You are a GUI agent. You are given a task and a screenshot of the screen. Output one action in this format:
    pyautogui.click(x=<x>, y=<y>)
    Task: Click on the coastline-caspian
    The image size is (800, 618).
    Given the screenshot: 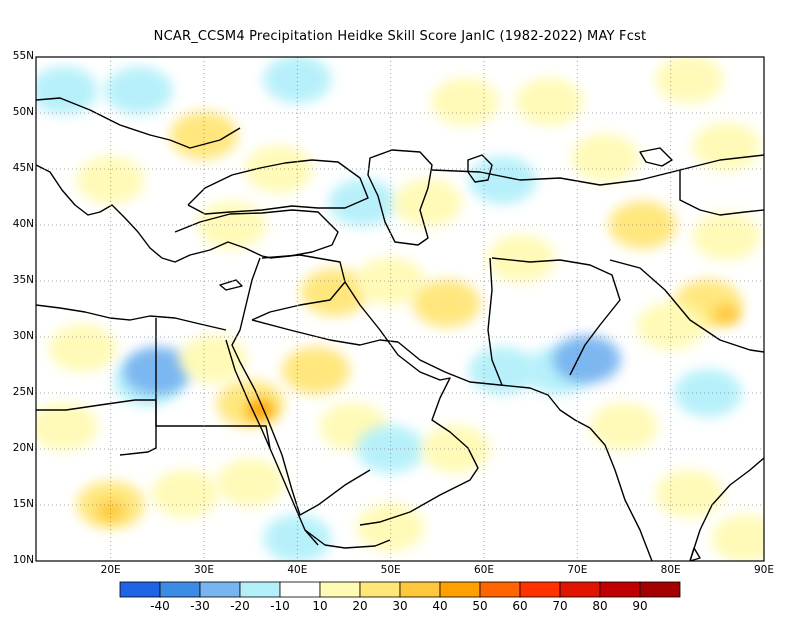 What is the action you would take?
    pyautogui.click(x=400, y=197)
    